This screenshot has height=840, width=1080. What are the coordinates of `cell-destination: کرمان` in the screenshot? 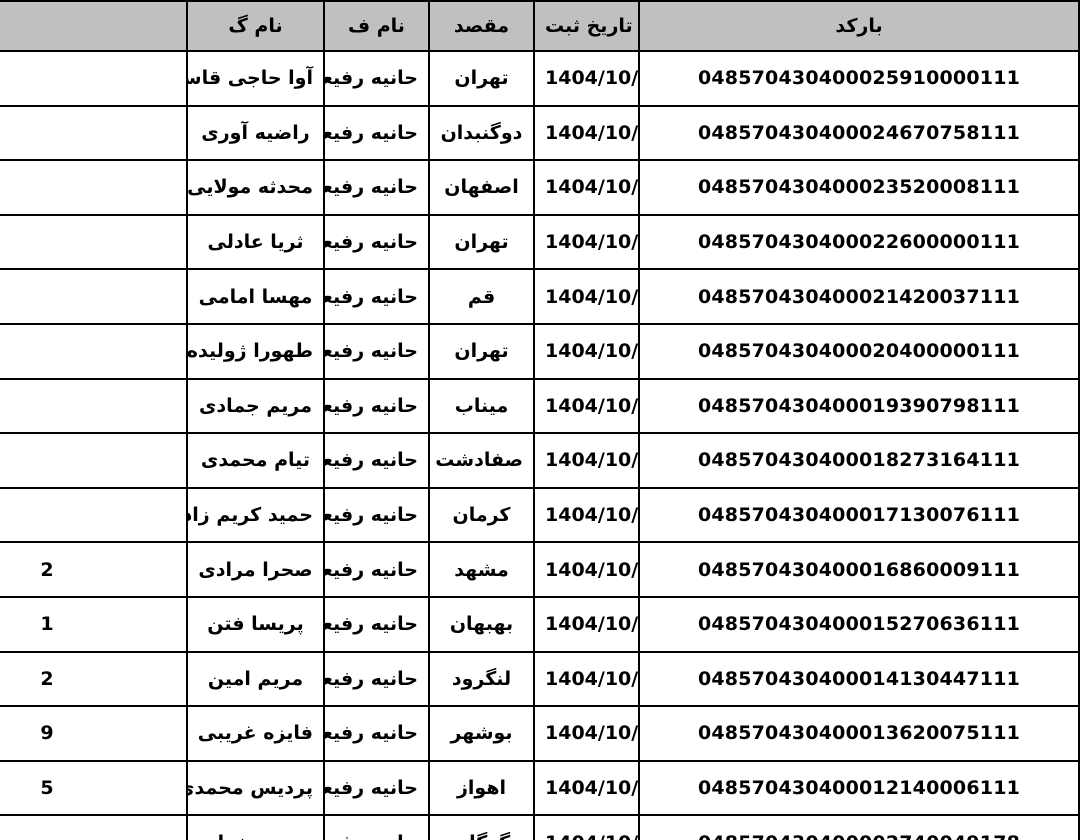 It's located at (481, 515).